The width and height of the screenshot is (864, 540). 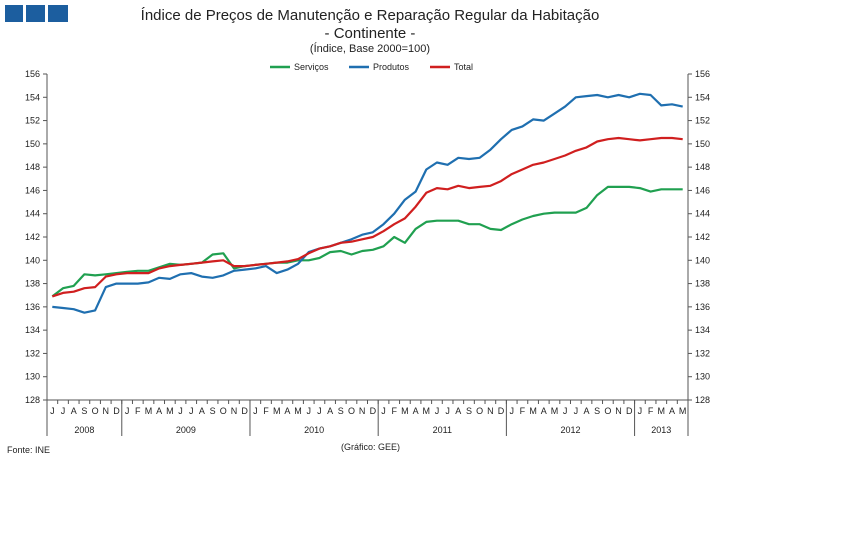 I want to click on x-year-label: 2009, so click(x=186, y=430).